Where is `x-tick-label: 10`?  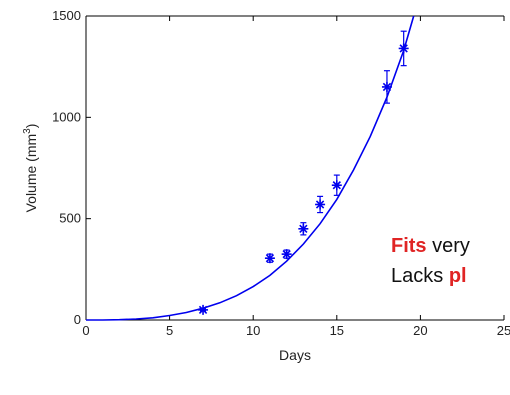
x-tick-label: 10 is located at coordinates (253, 330).